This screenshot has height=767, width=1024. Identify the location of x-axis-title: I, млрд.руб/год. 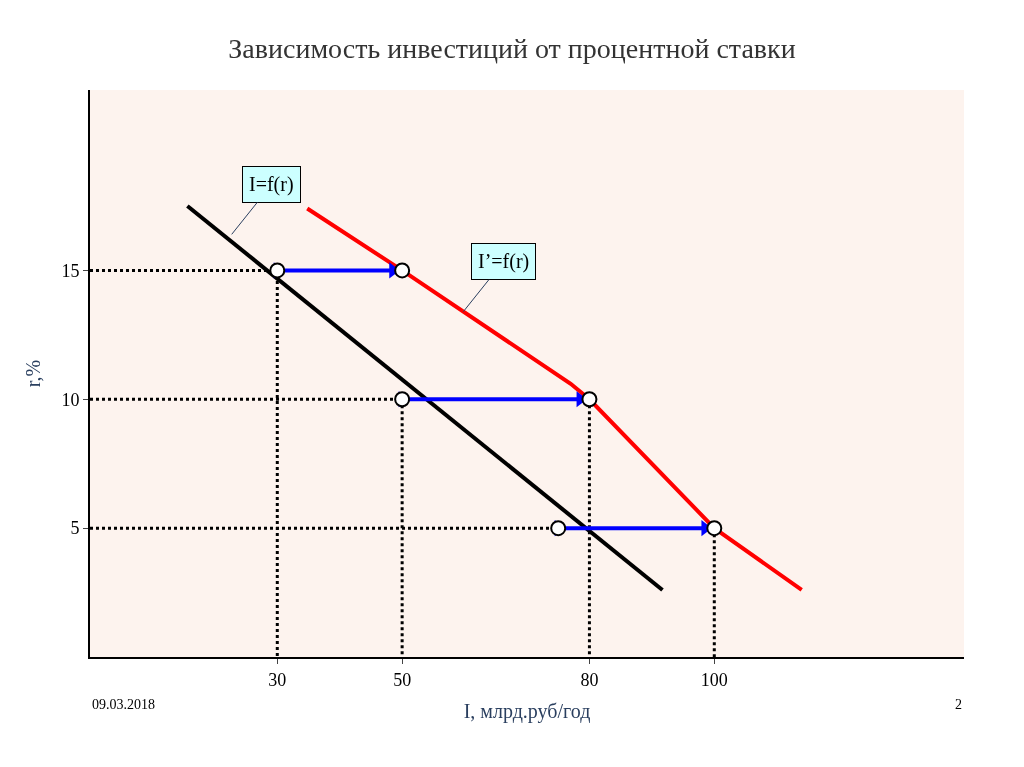
(527, 711).